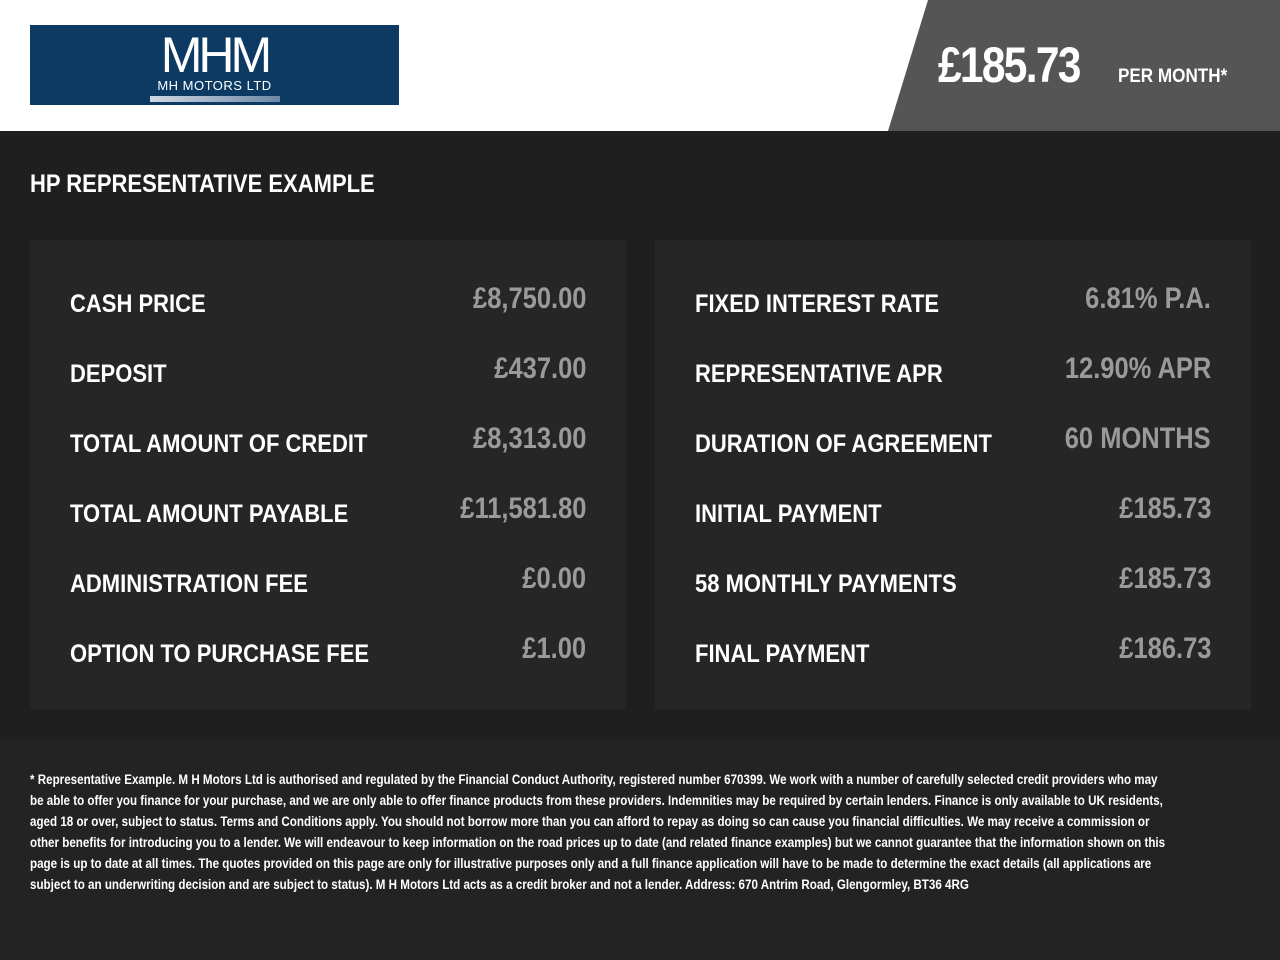  I want to click on finance-label: OPTION TO PURCHASE FEE, so click(220, 654).